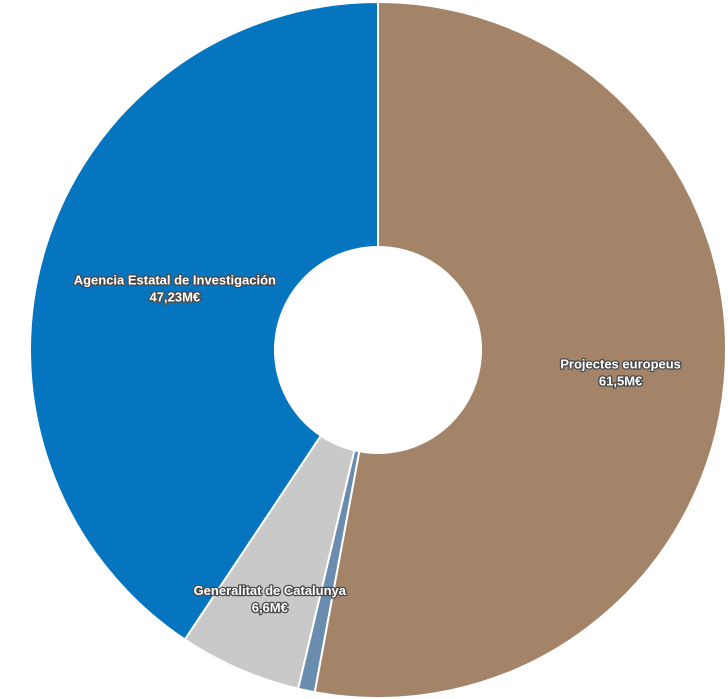  I want to click on slice-label-generalitat-de-catalunya: Generalitat de Catalunya, so click(270, 590).